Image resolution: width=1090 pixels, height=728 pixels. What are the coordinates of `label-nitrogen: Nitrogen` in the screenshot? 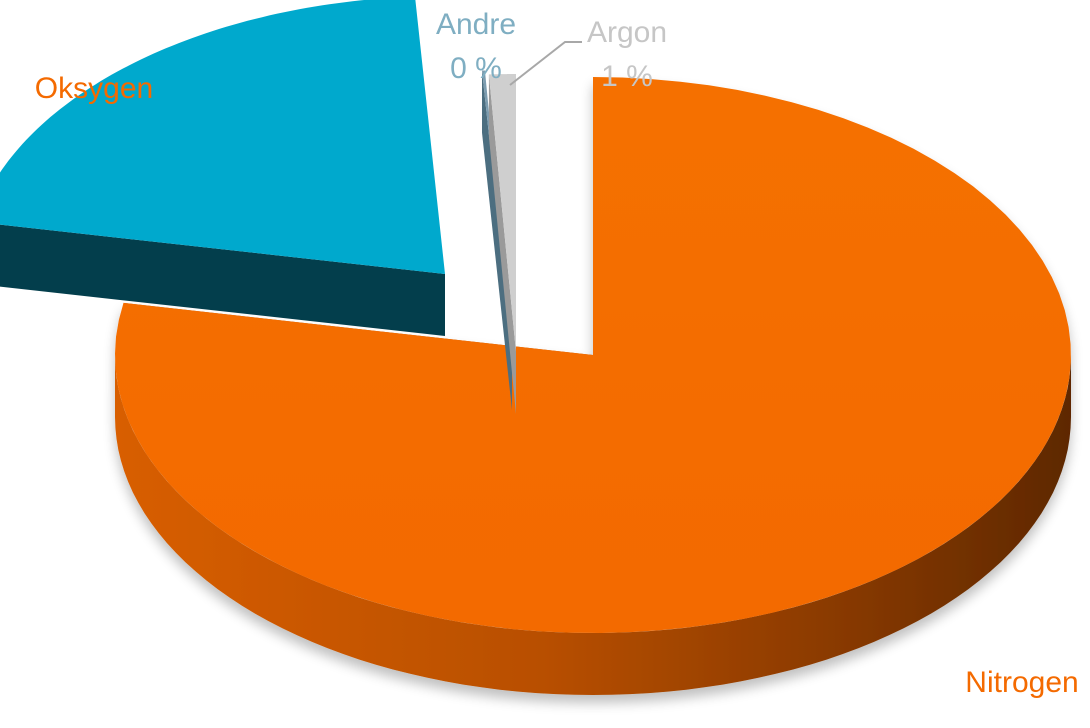 It's located at (1021, 682).